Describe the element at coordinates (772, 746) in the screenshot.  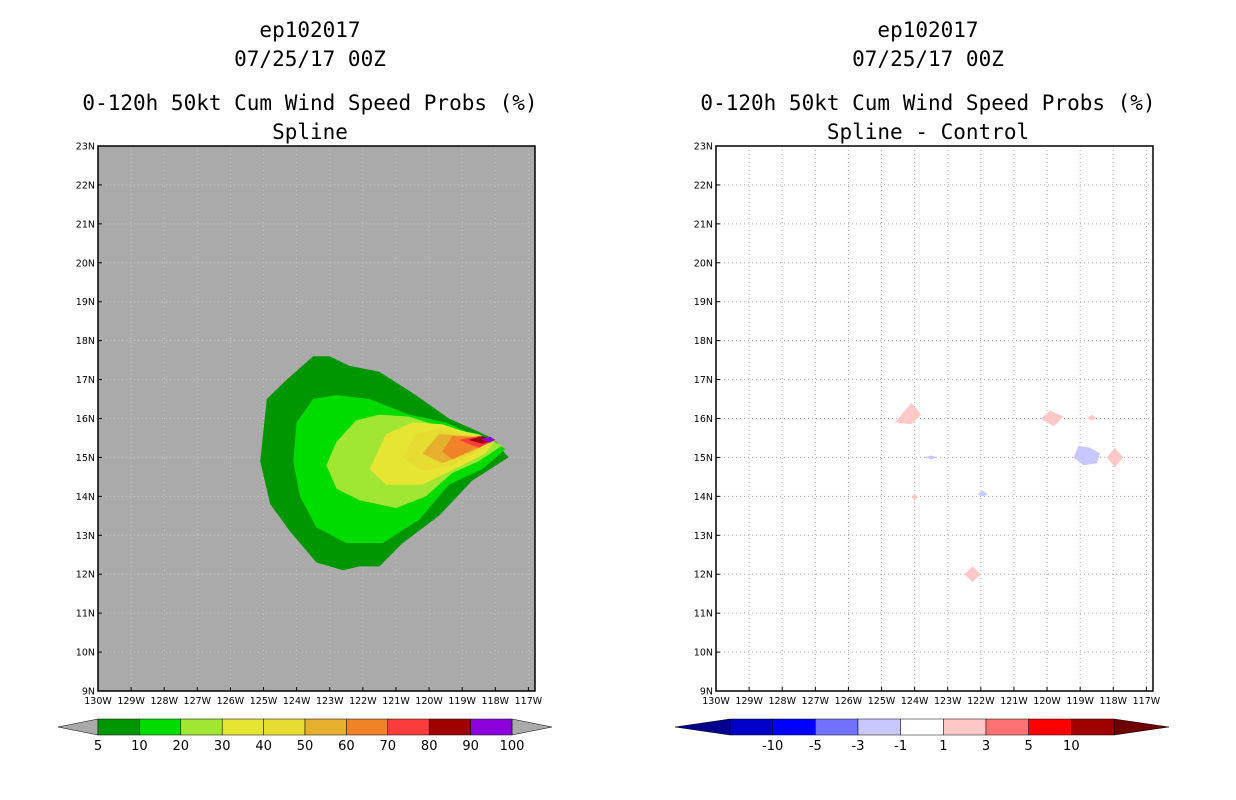
I see `colorbar-label: -10` at that location.